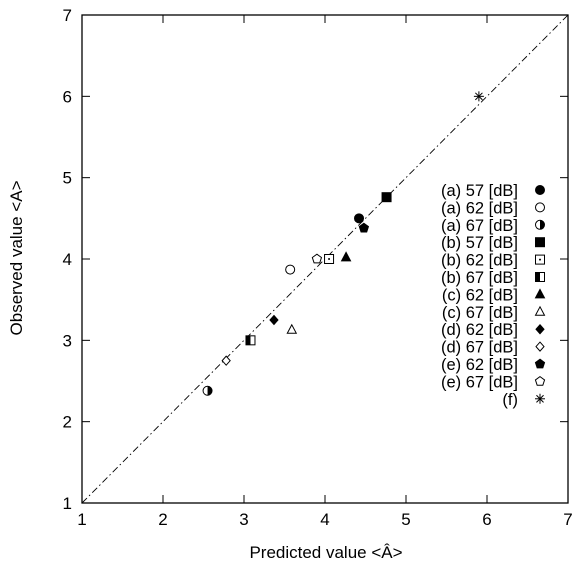  I want to click on legend-label: (e) 67 [dB], so click(479, 382).